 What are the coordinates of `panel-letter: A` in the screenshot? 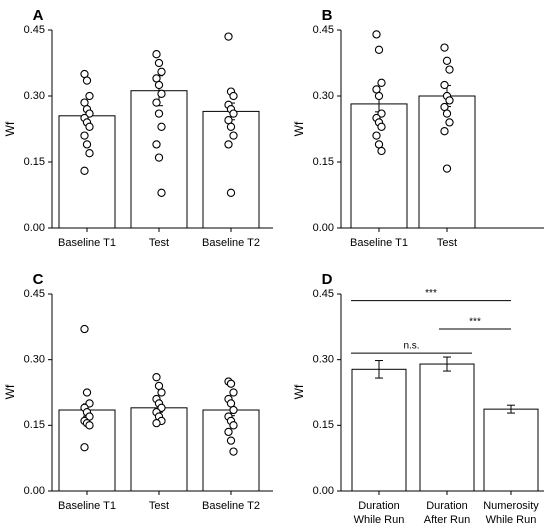 It's located at (38, 15).